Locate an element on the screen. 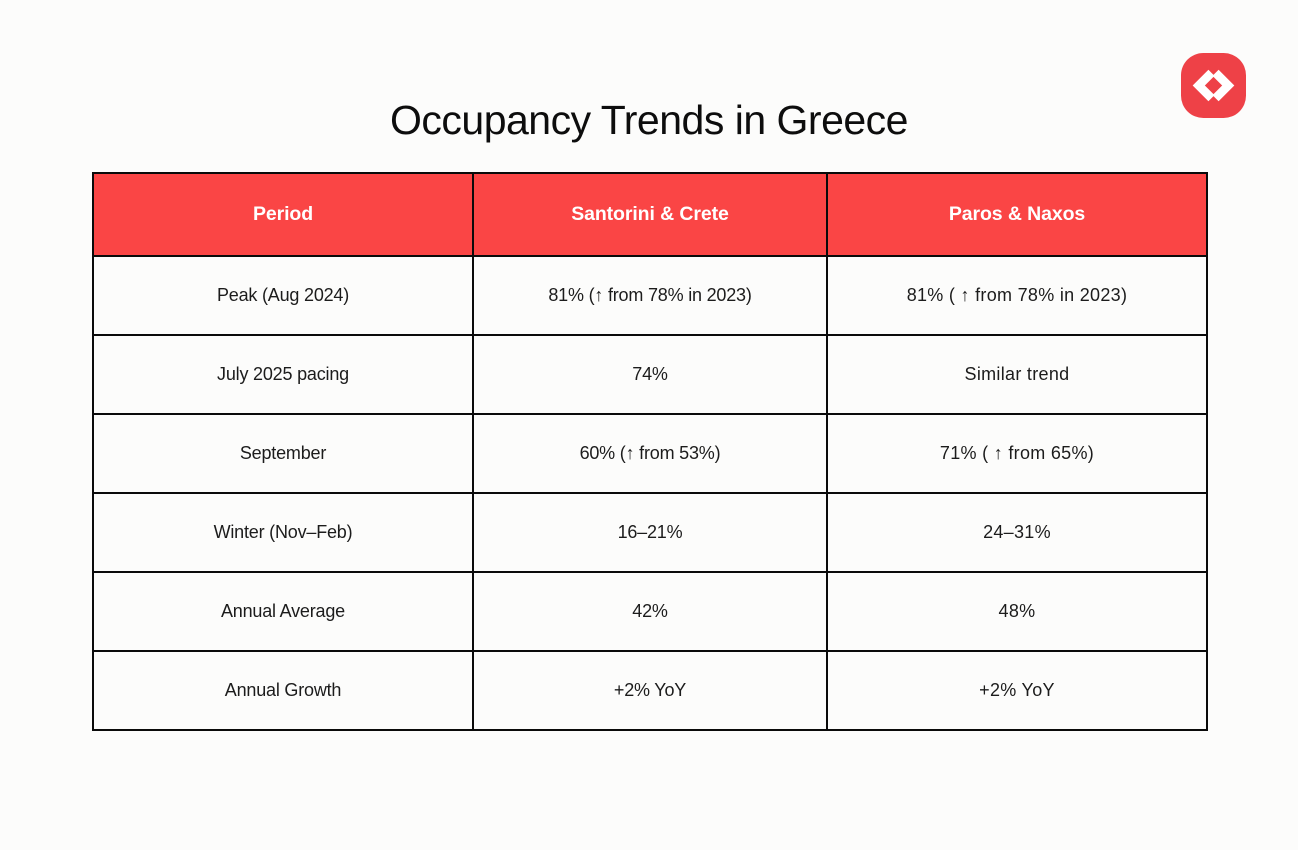 The image size is (1298, 850). column-header-santorini-crete: Santorini & Crete is located at coordinates (650, 214).